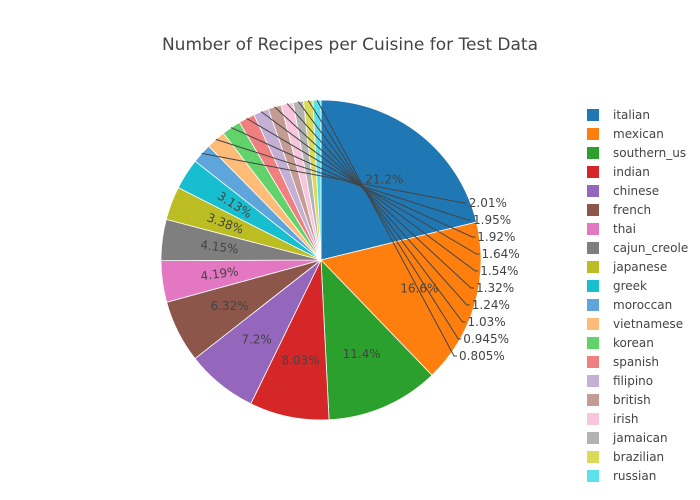 This screenshot has width=700, height=500. I want to click on leader-line-filipino, so click(369, 191).